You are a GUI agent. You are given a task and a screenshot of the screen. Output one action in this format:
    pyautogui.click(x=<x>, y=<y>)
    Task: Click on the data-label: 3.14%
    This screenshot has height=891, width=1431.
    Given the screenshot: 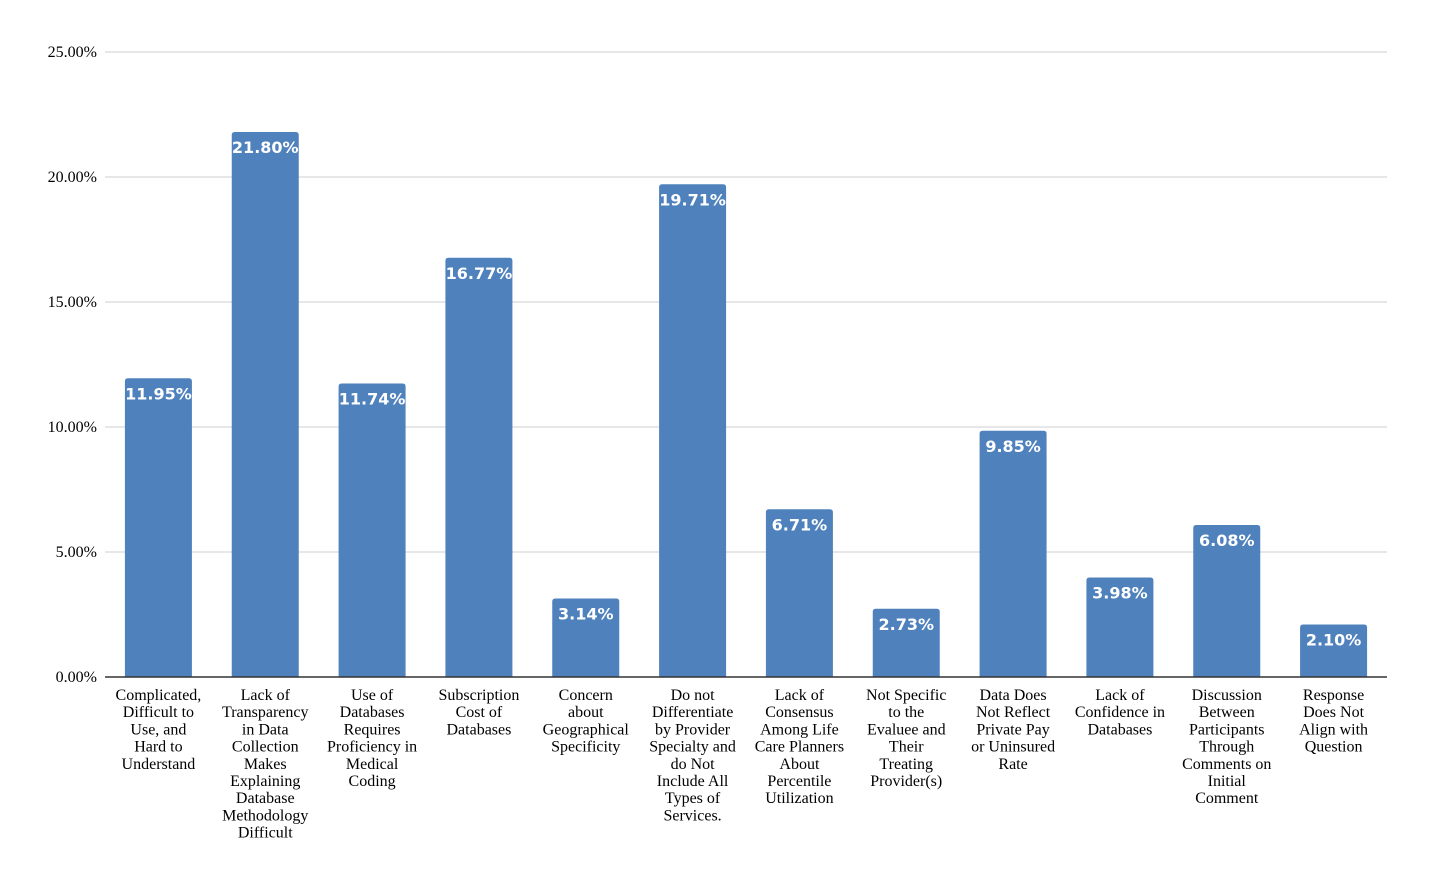 What is the action you would take?
    pyautogui.click(x=586, y=614)
    